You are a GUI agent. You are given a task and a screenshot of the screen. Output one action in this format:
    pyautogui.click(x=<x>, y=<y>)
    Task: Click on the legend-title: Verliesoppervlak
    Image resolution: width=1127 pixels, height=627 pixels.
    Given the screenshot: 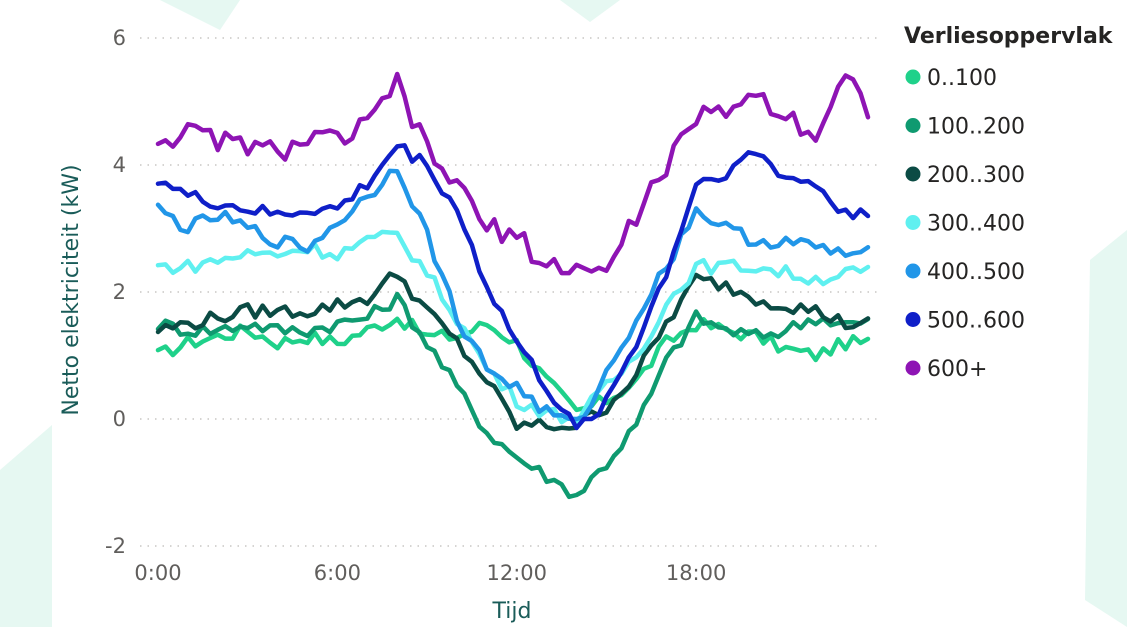 What is the action you would take?
    pyautogui.click(x=1009, y=36)
    